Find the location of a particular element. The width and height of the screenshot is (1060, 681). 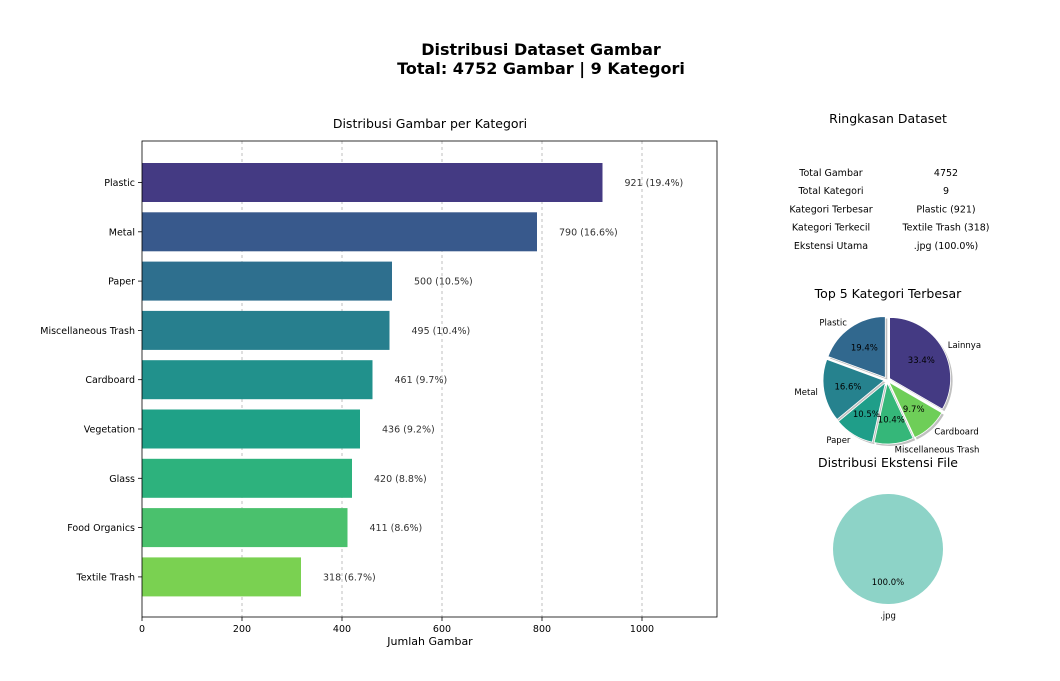

figure-title-line2: Total: 4752 Gambar | 9 Kategori is located at coordinates (541, 69).